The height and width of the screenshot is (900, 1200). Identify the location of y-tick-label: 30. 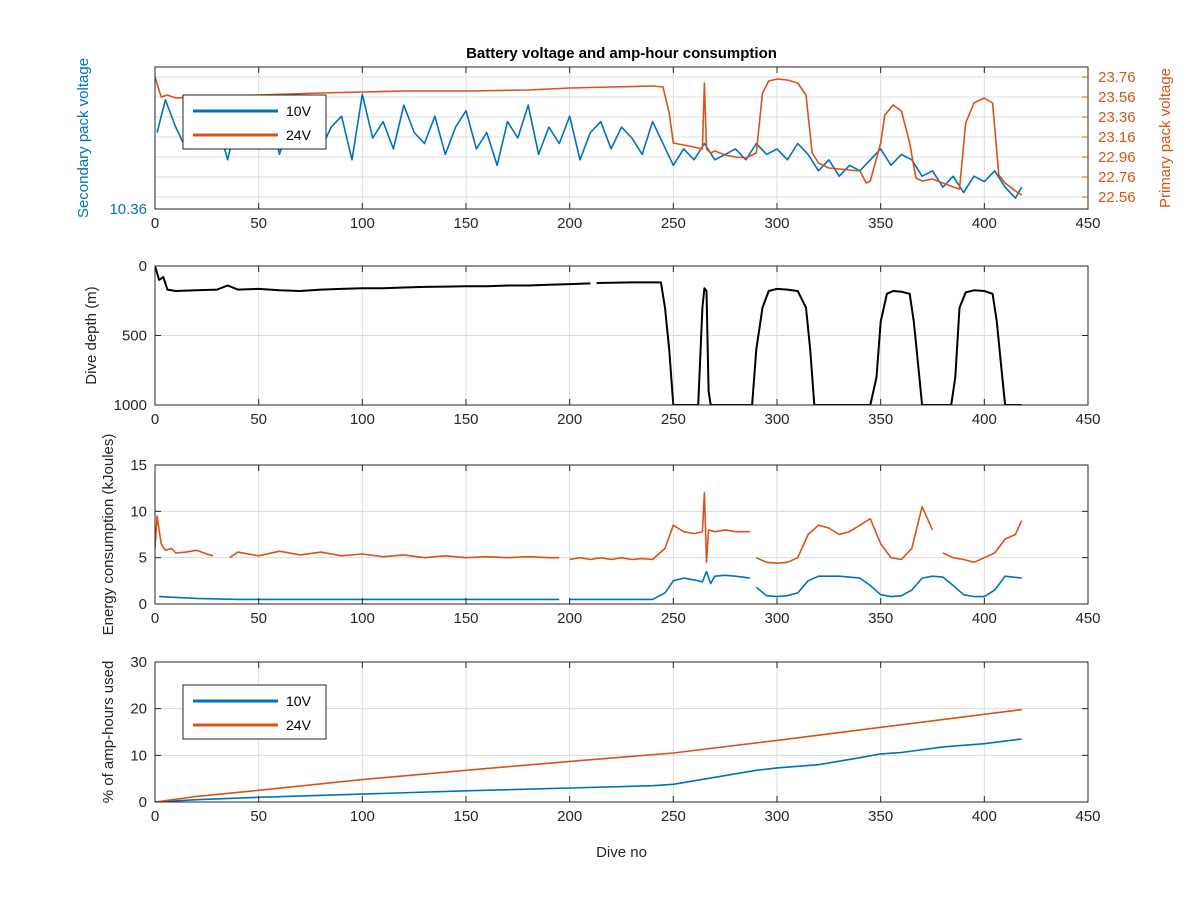
(138, 662).